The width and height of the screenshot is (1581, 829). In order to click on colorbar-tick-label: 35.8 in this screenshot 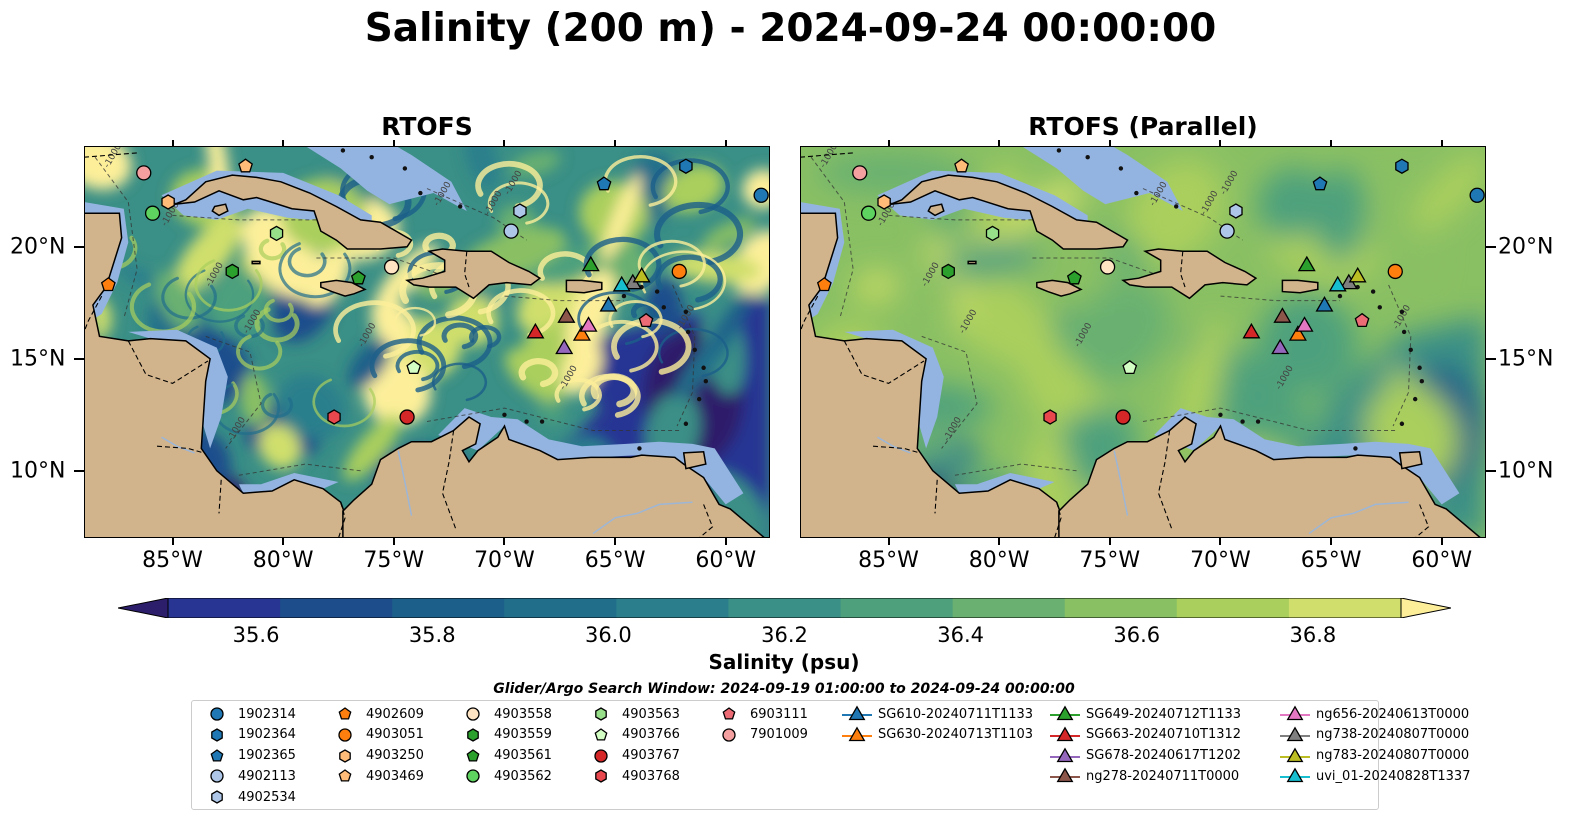, I will do `click(432, 635)`.